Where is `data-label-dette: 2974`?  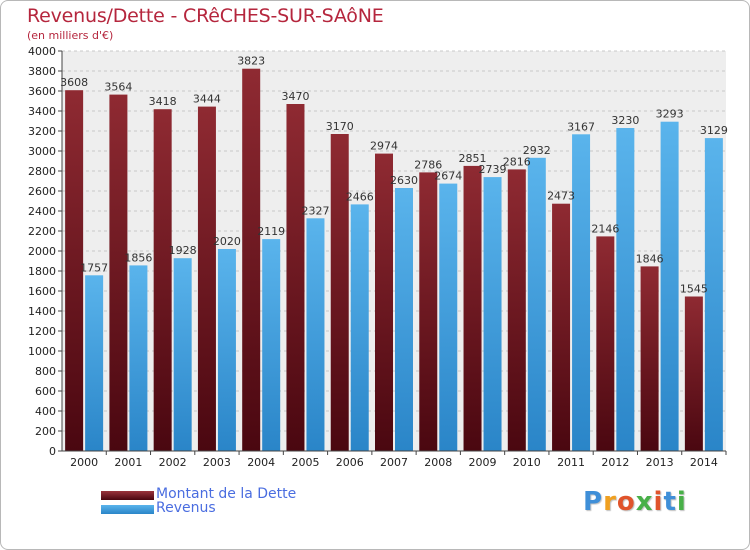 data-label-dette: 2974 is located at coordinates (384, 146).